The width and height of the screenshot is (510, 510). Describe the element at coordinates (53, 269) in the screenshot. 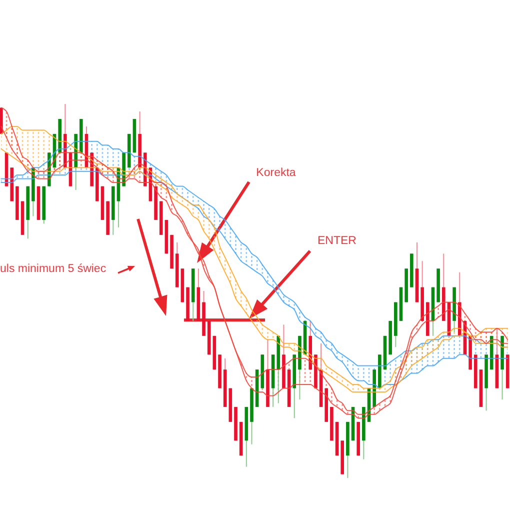

I see `annotation: uls minimum 5 świec` at that location.